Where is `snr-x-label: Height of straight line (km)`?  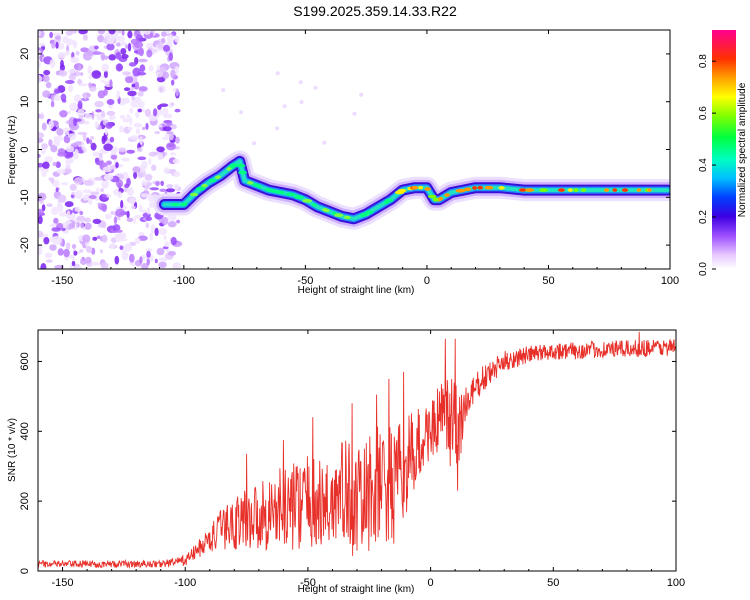
snr-x-label: Height of straight line (km) is located at coordinates (356, 589).